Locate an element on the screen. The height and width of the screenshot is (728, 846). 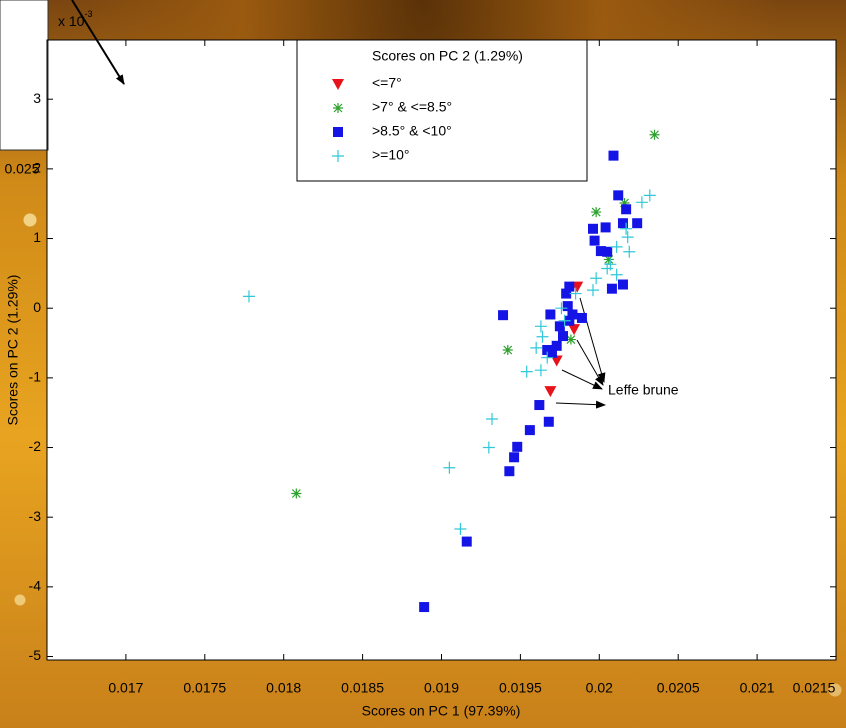
x-tick-label: 0.017 is located at coordinates (125, 688).